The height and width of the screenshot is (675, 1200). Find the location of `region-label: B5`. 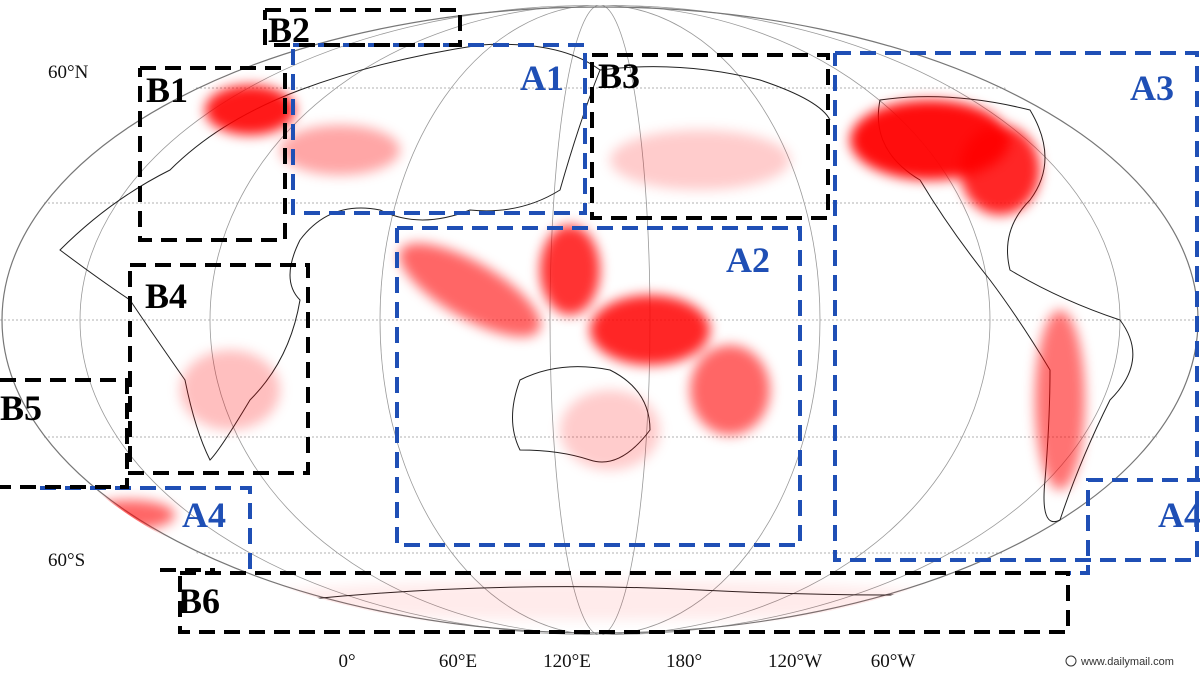

region-label: B5 is located at coordinates (21, 408).